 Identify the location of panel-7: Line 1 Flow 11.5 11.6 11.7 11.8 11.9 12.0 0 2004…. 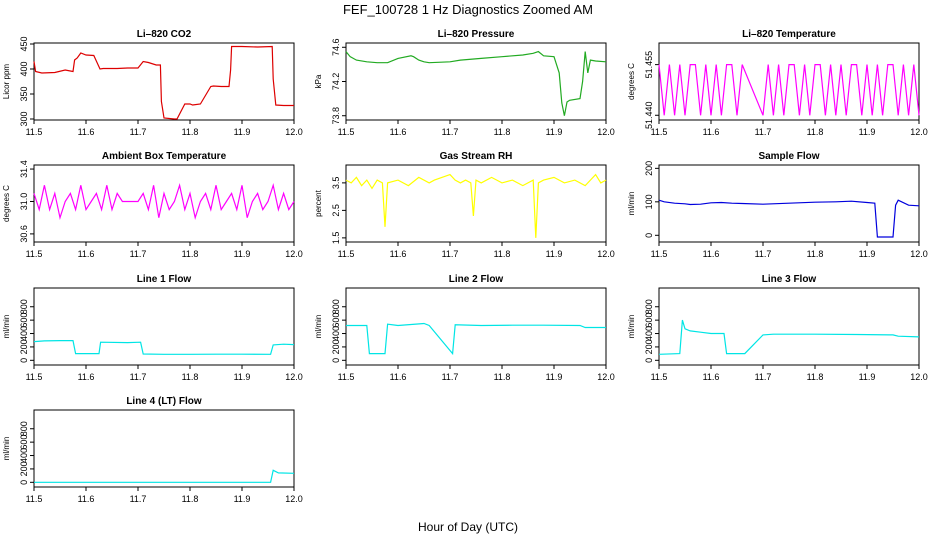
(152, 328).